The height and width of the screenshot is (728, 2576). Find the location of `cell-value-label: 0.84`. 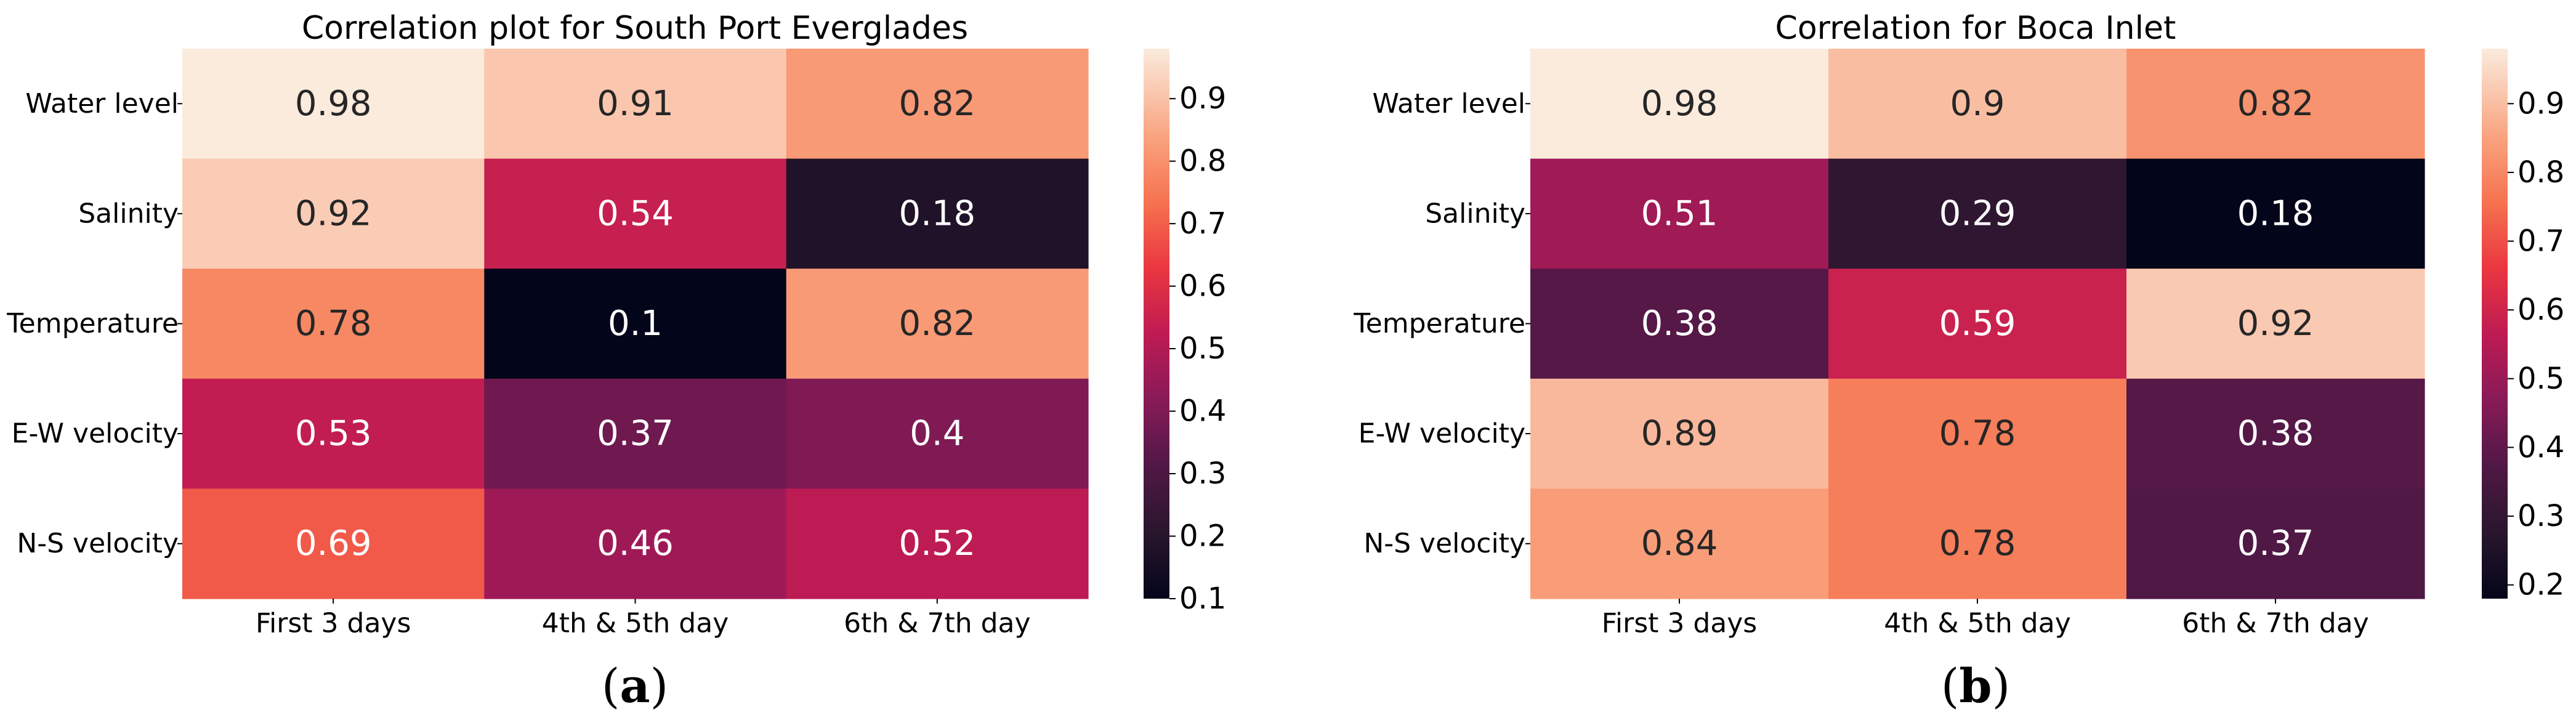

cell-value-label: 0.84 is located at coordinates (1679, 544).